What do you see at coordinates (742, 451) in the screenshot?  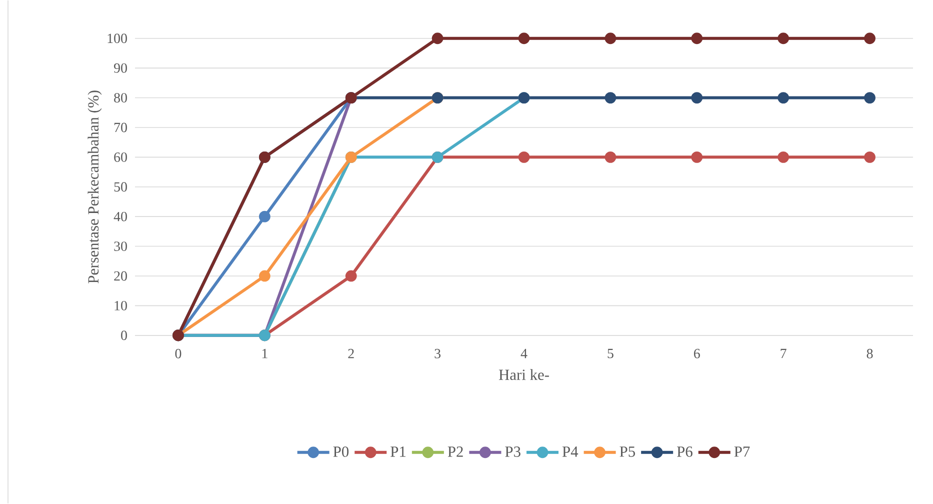 I see `legend-label: P7` at bounding box center [742, 451].